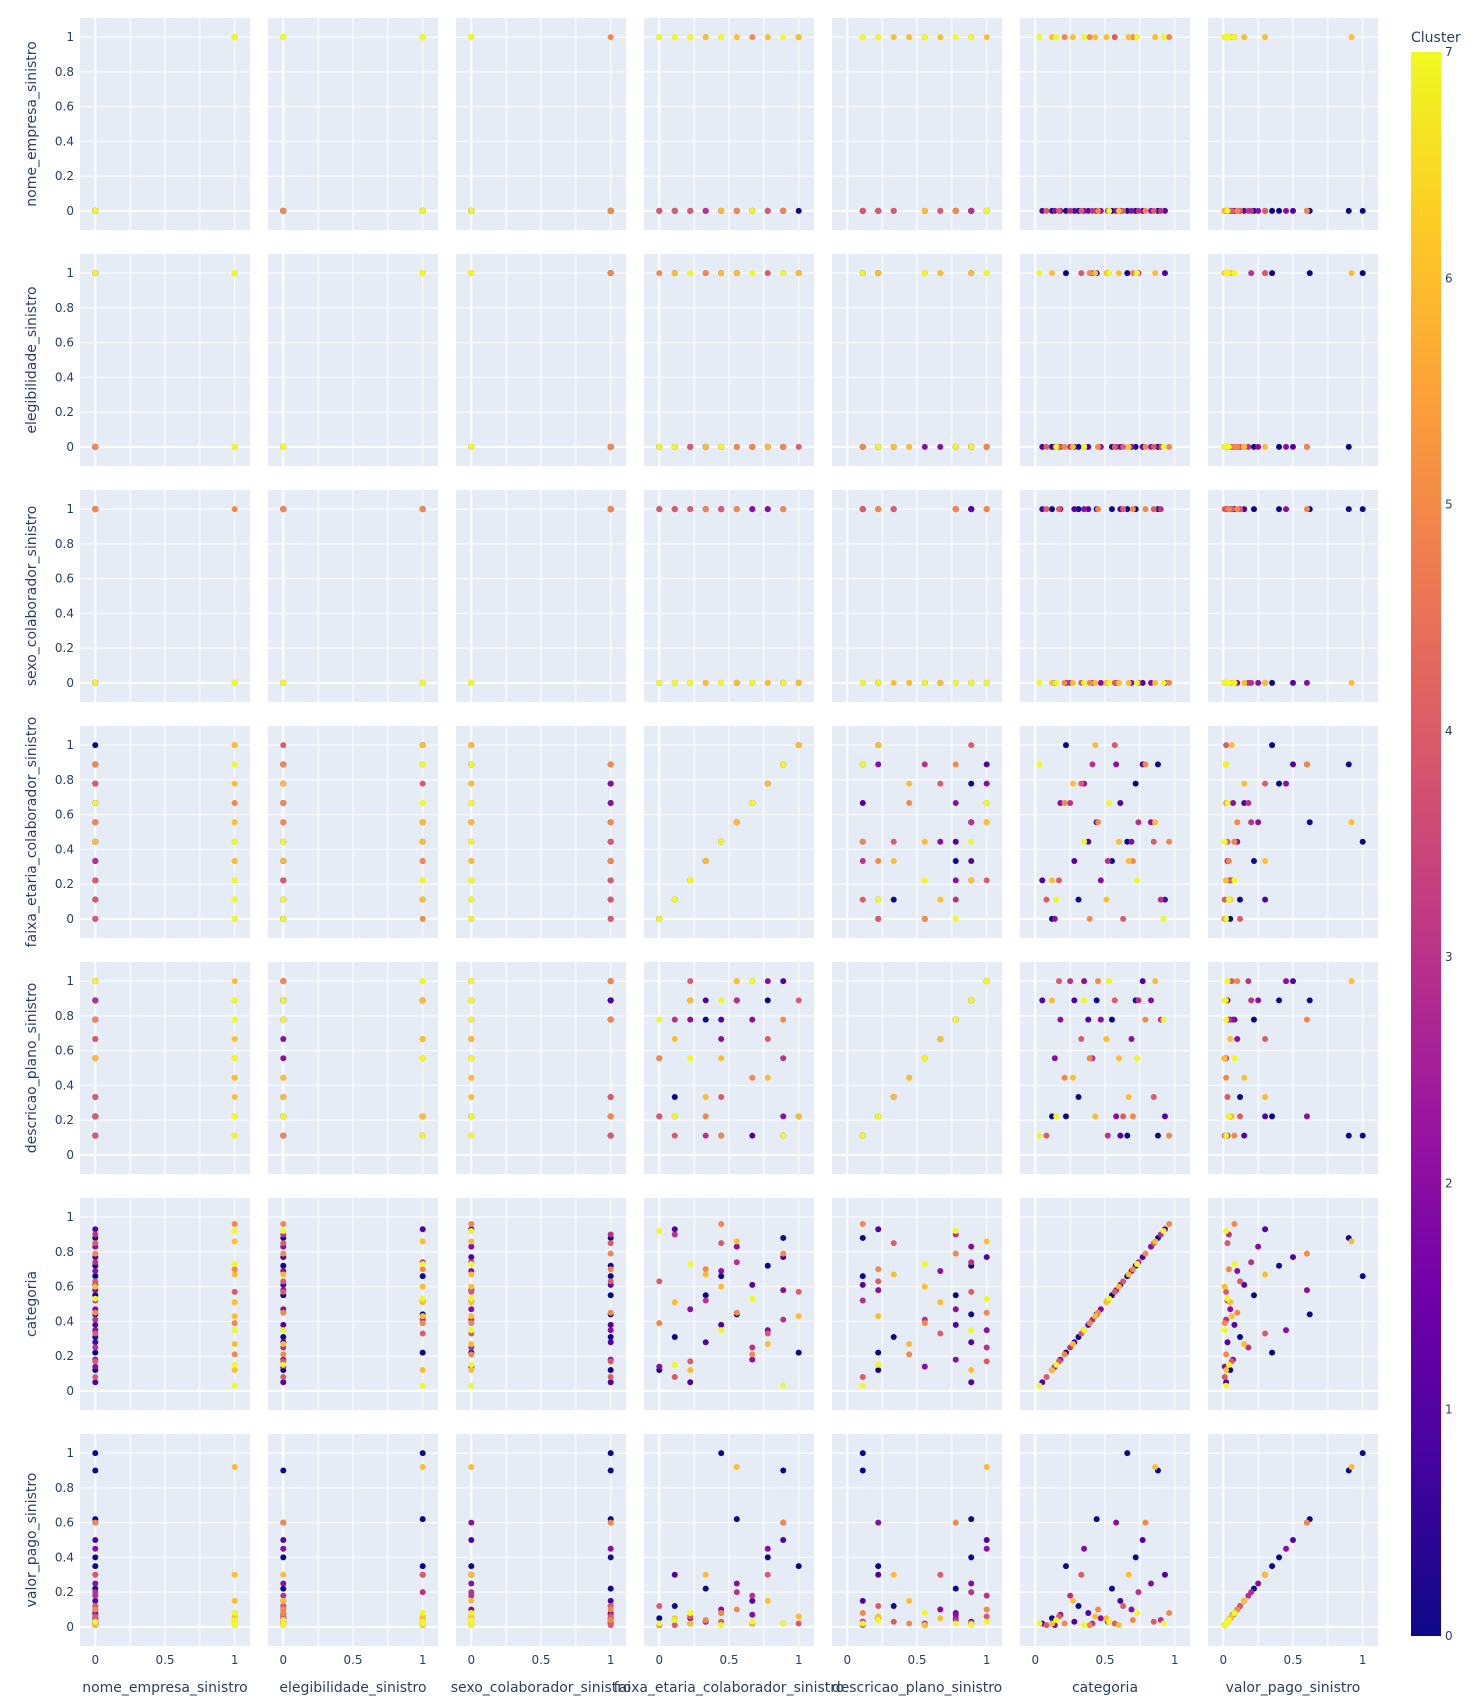 The width and height of the screenshot is (1476, 1698). I want to click on y-axis-title: valor_pago_sinistro, so click(32, 1540).